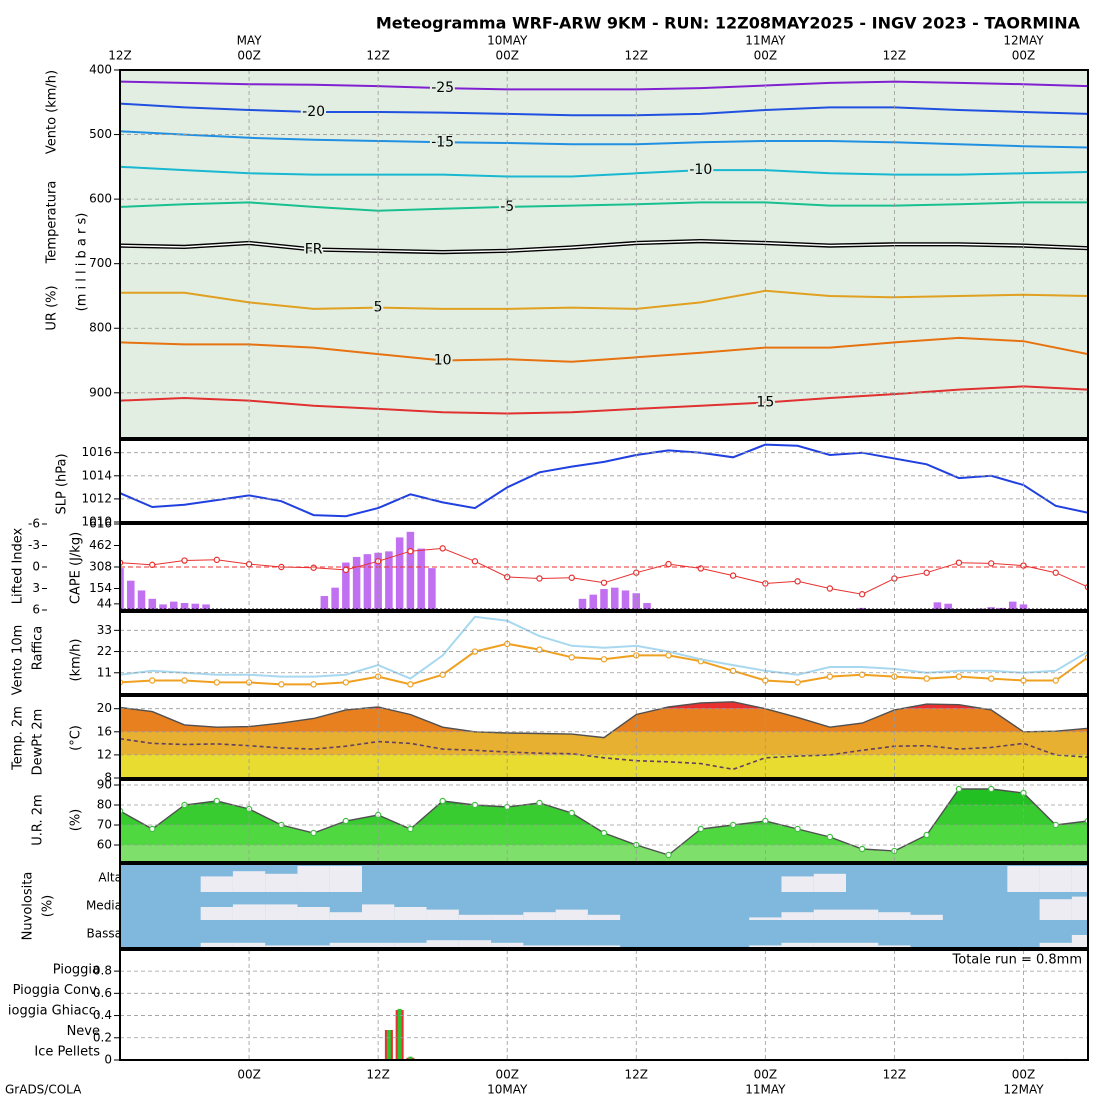 The image size is (1100, 1100). I want to click on footer: GrADS/COLA, so click(43, 1090).